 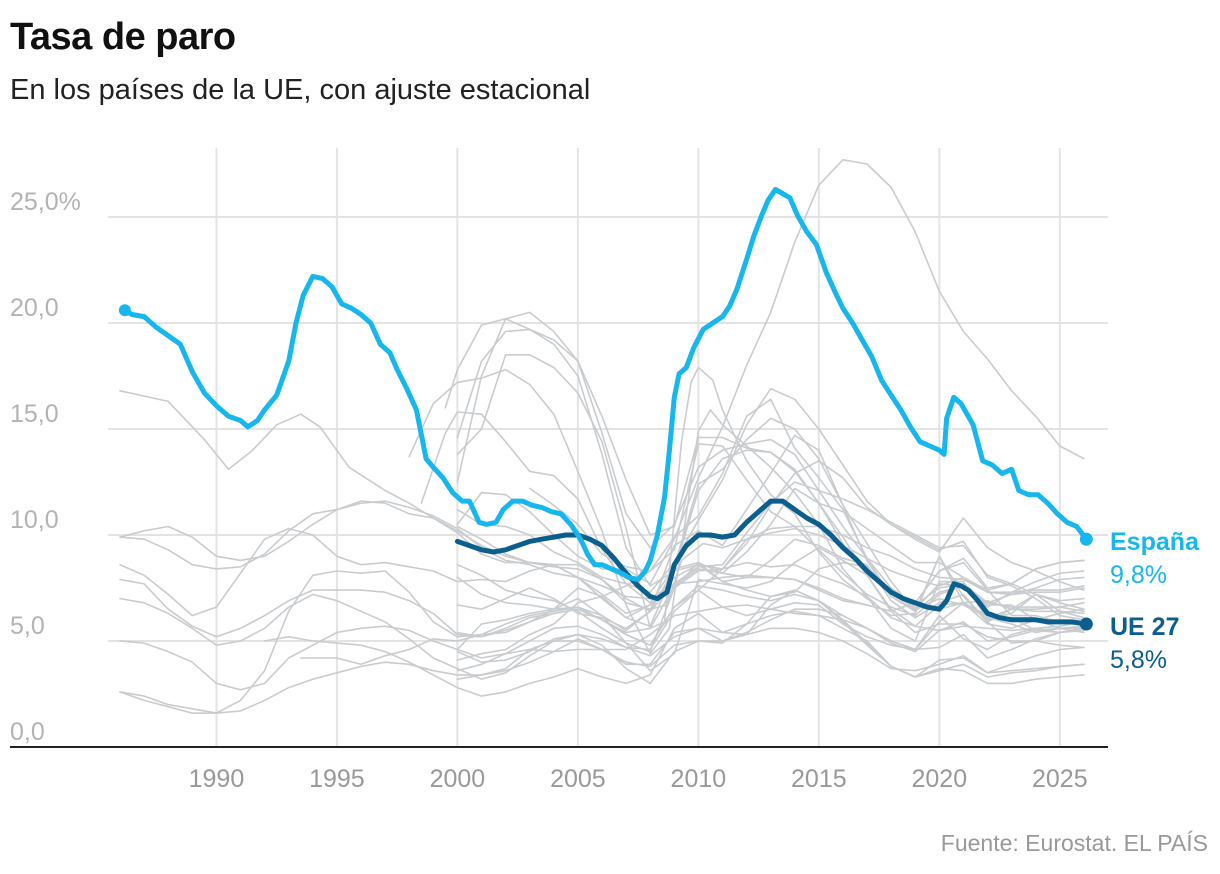 What do you see at coordinates (819, 779) in the screenshot?
I see `x-tick-label-2015: 2015` at bounding box center [819, 779].